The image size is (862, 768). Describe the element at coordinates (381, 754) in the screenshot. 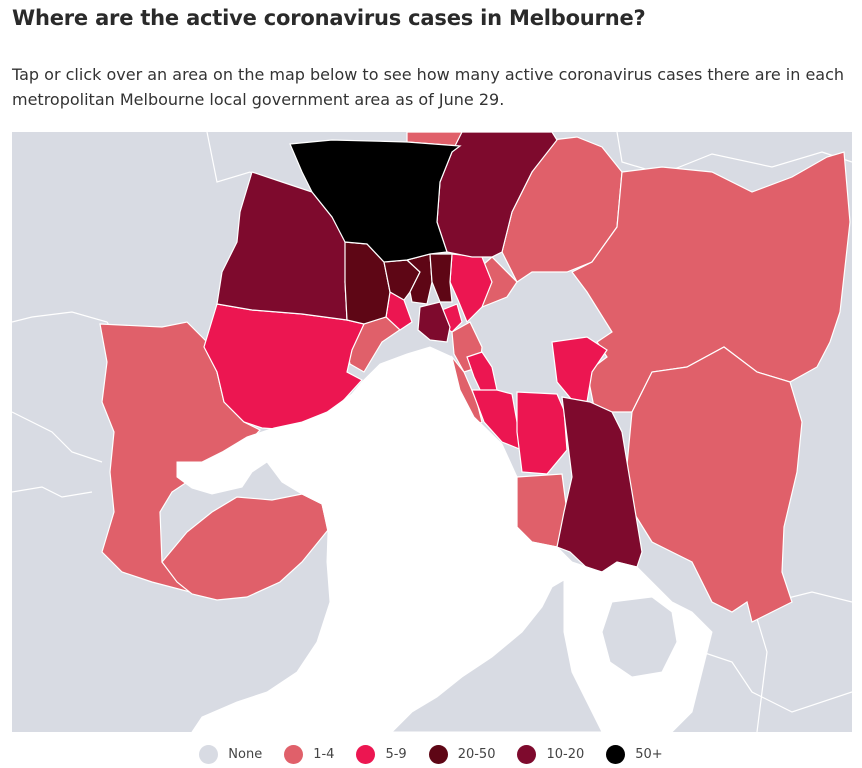

I see `legend-item-5-9: 5-9` at that location.